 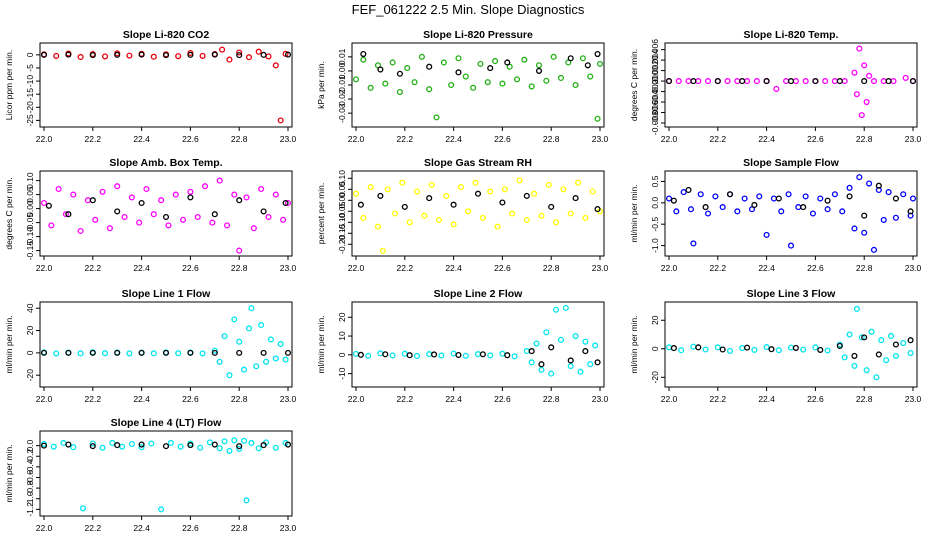 What do you see at coordinates (342, 354) in the screenshot?
I see `y-tick-label: 0` at bounding box center [342, 354].